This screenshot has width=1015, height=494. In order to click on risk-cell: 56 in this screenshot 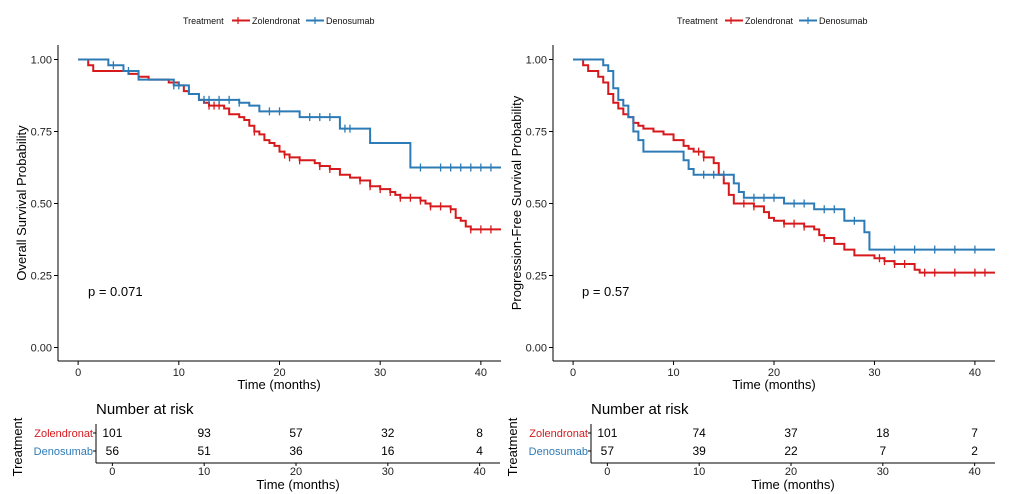, I will do `click(113, 451)`.